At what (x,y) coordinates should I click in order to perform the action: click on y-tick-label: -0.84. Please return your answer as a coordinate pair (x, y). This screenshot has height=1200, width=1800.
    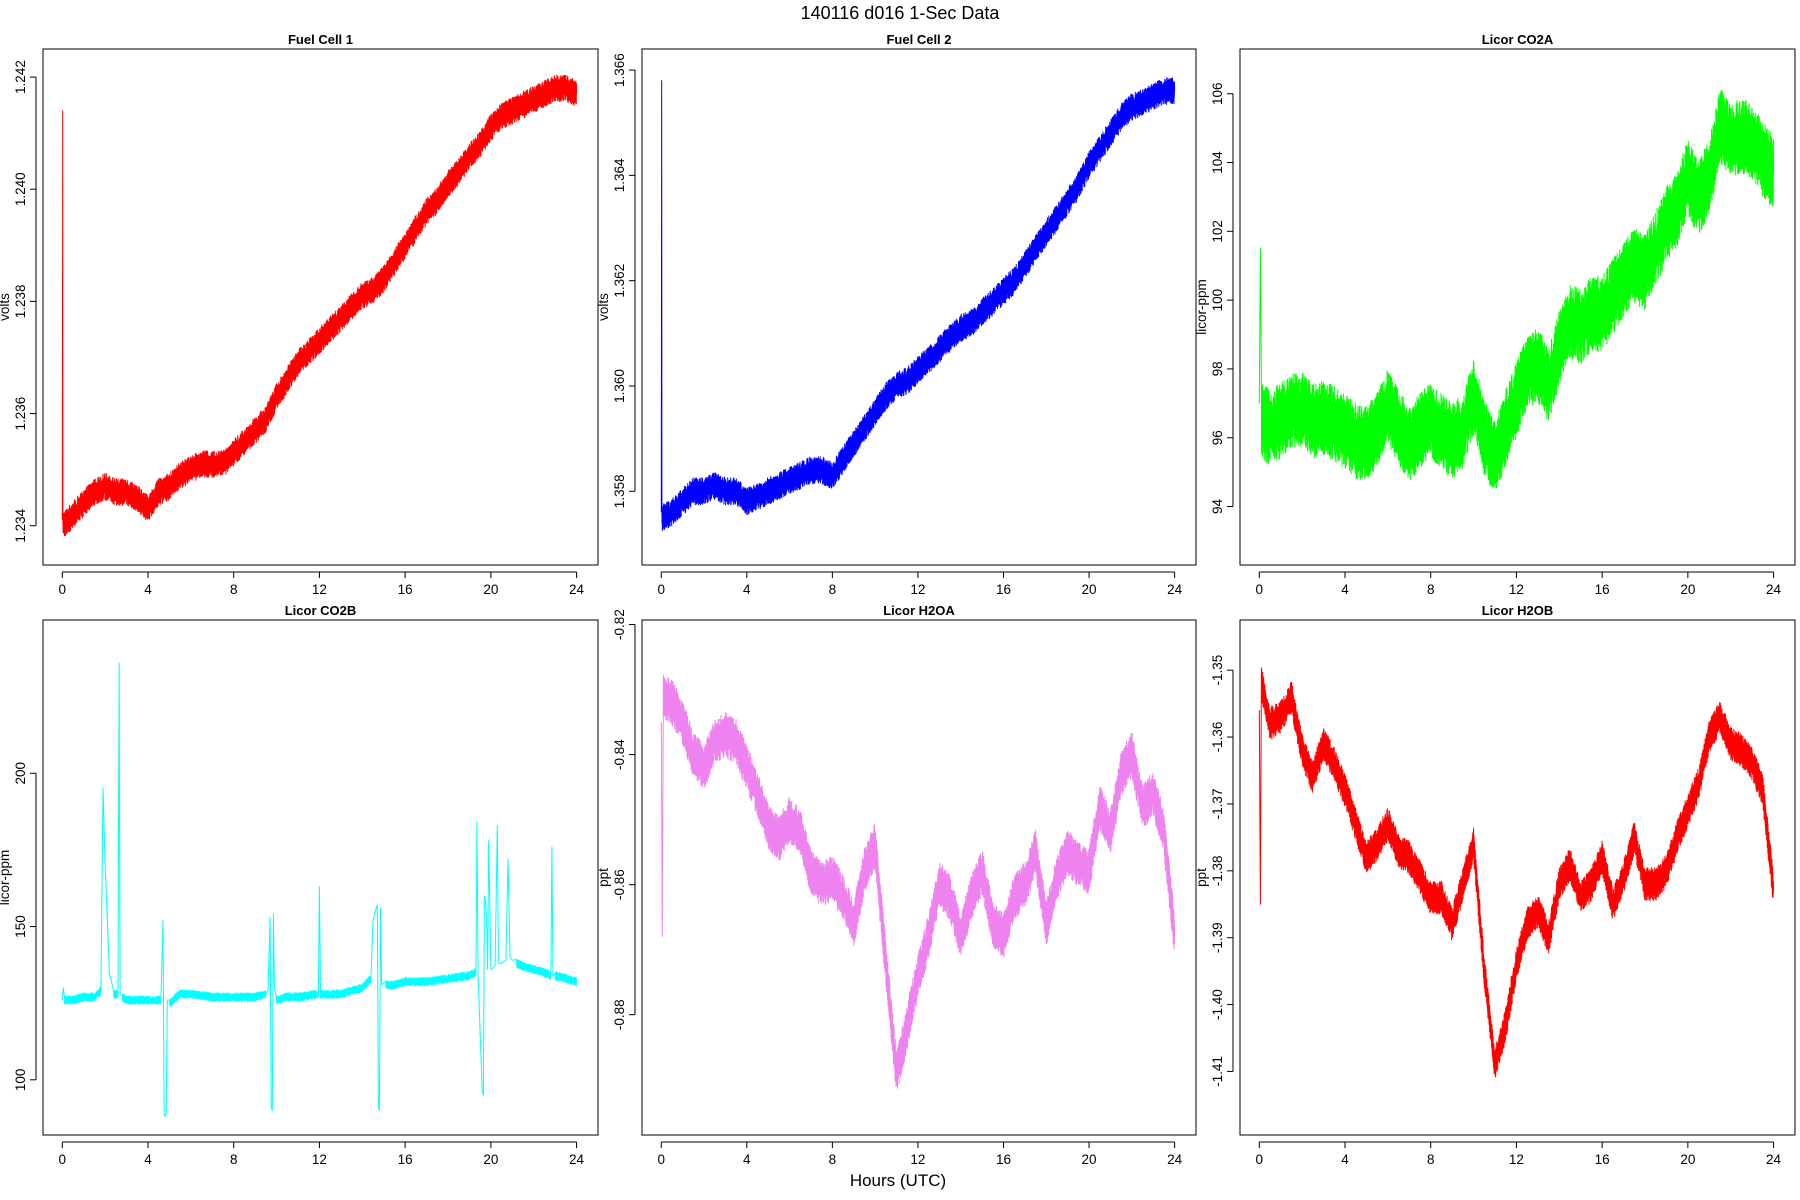
    Looking at the image, I should click on (619, 754).